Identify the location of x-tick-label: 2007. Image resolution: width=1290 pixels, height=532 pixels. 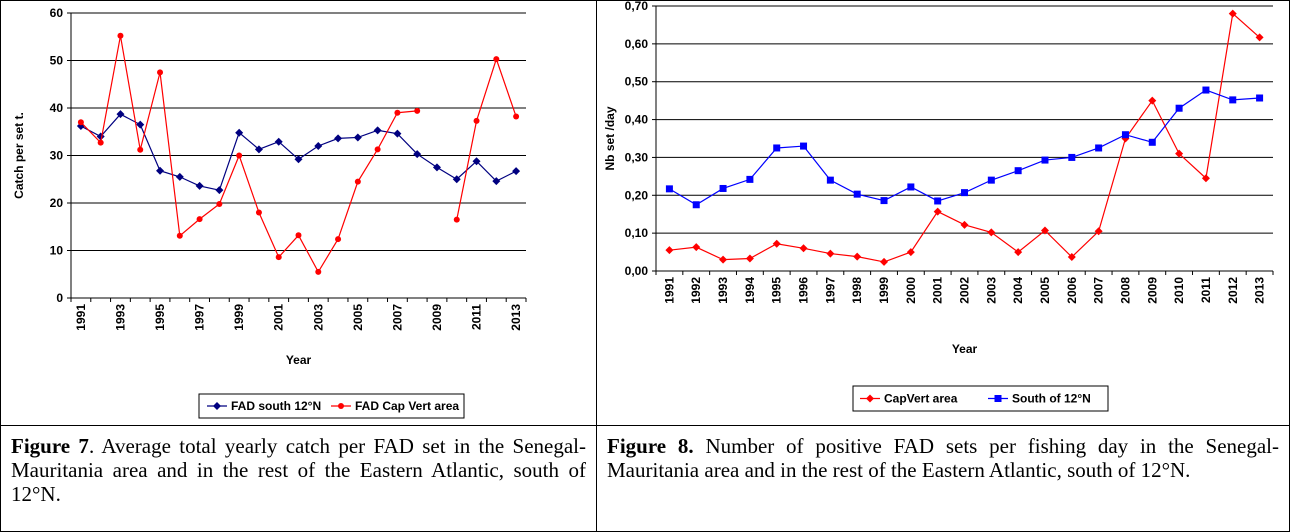
(1099, 290).